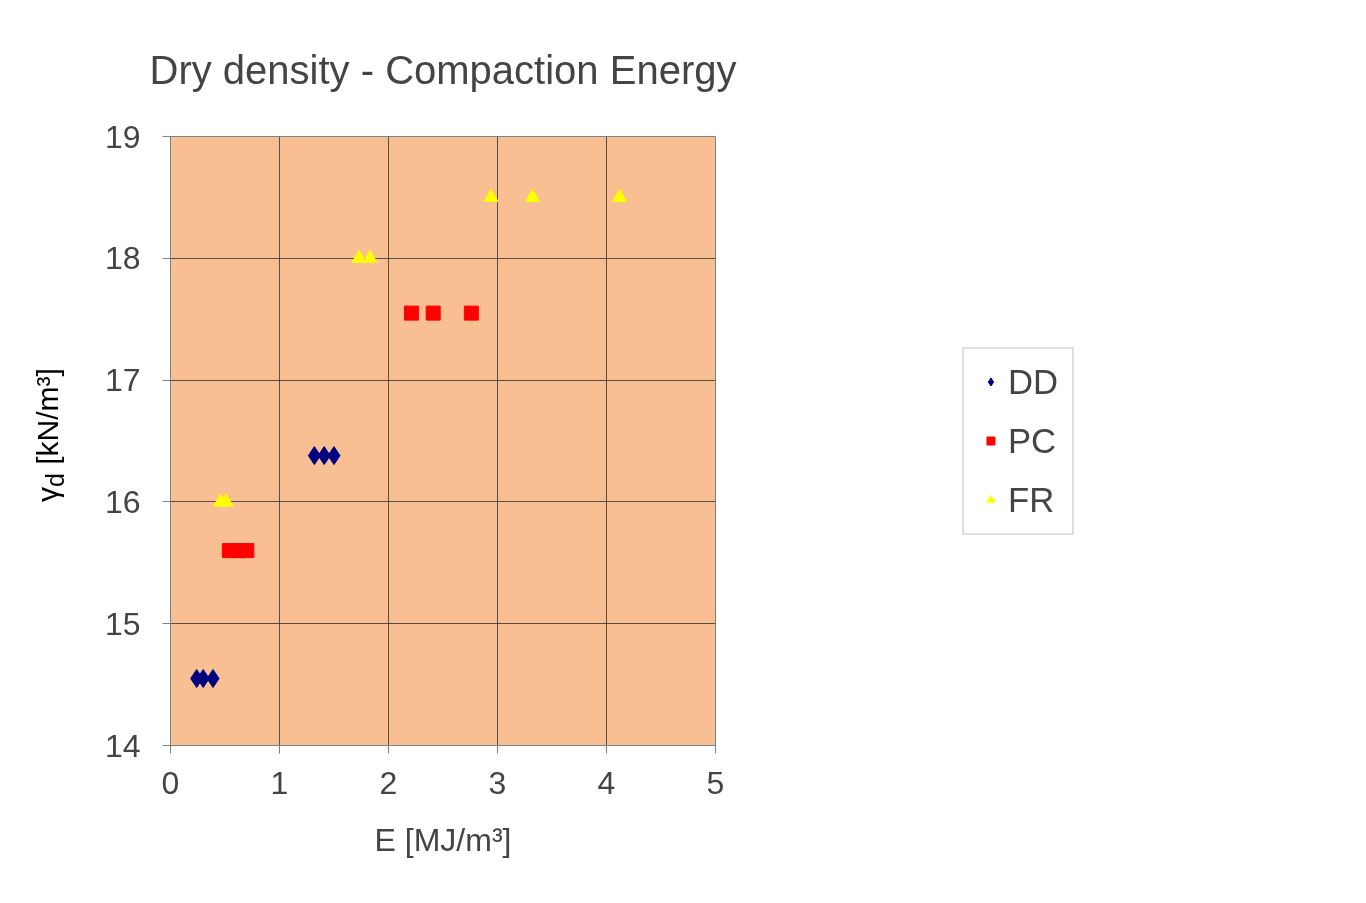 Image resolution: width=1366 pixels, height=903 pixels. Describe the element at coordinates (497, 782) in the screenshot. I see `x-tick-label: 3` at that location.